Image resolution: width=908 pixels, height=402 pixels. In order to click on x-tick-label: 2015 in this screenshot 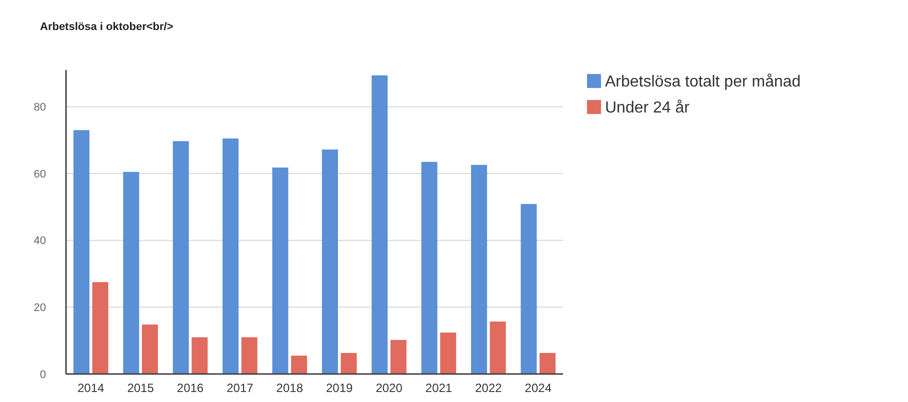, I will do `click(140, 388)`.